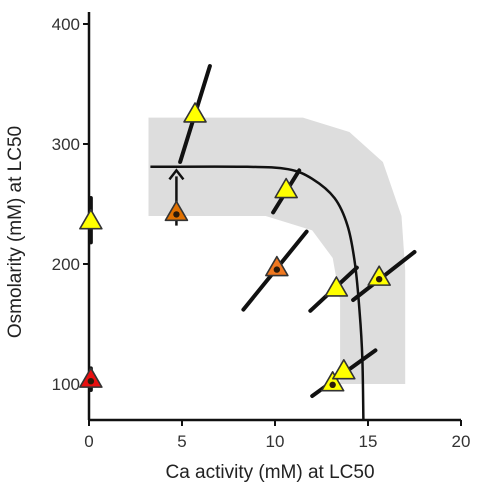 The height and width of the screenshot is (490, 500). Describe the element at coordinates (181, 441) in the screenshot. I see `x-tick-label: 5` at that location.